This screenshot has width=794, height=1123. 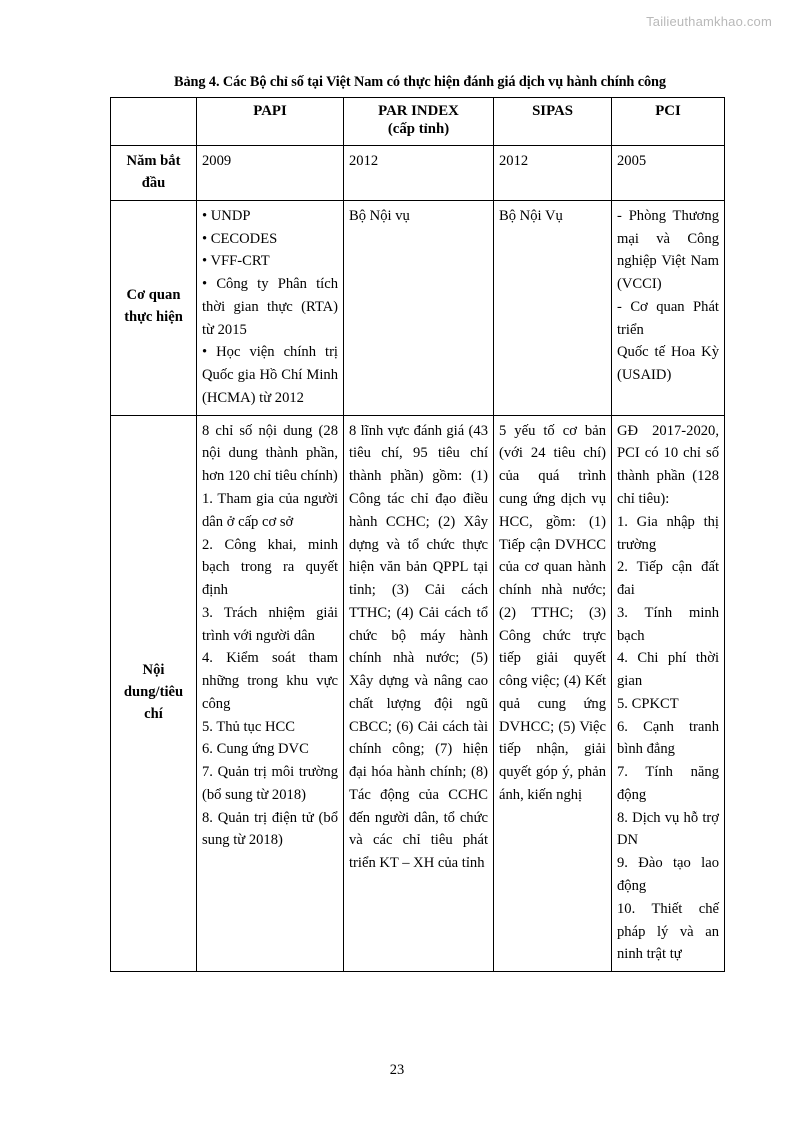 I want to click on table-row: Năm bắt đầu 2009 2012 2012 2005, so click(x=417, y=173).